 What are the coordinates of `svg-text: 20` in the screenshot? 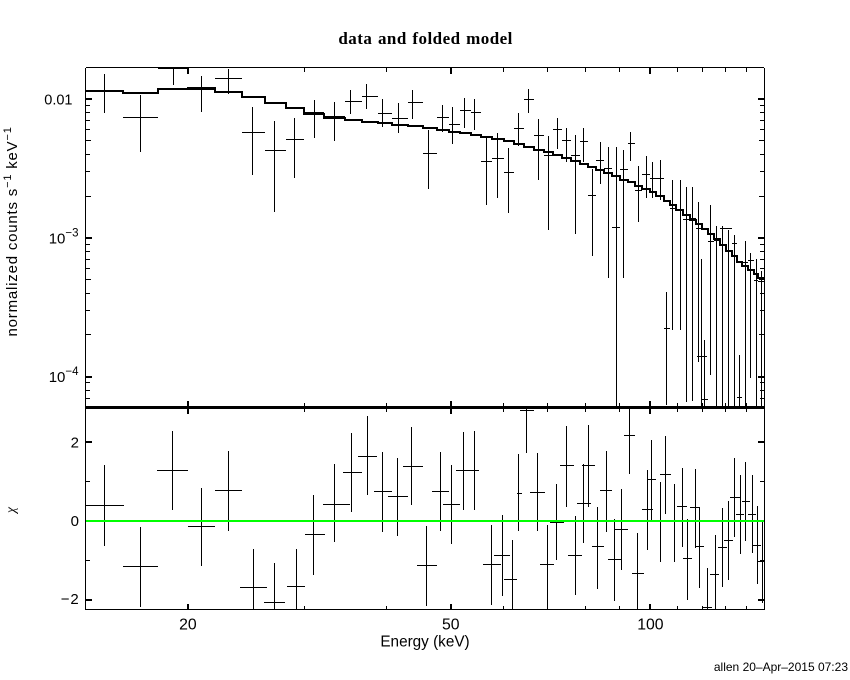 It's located at (188, 625).